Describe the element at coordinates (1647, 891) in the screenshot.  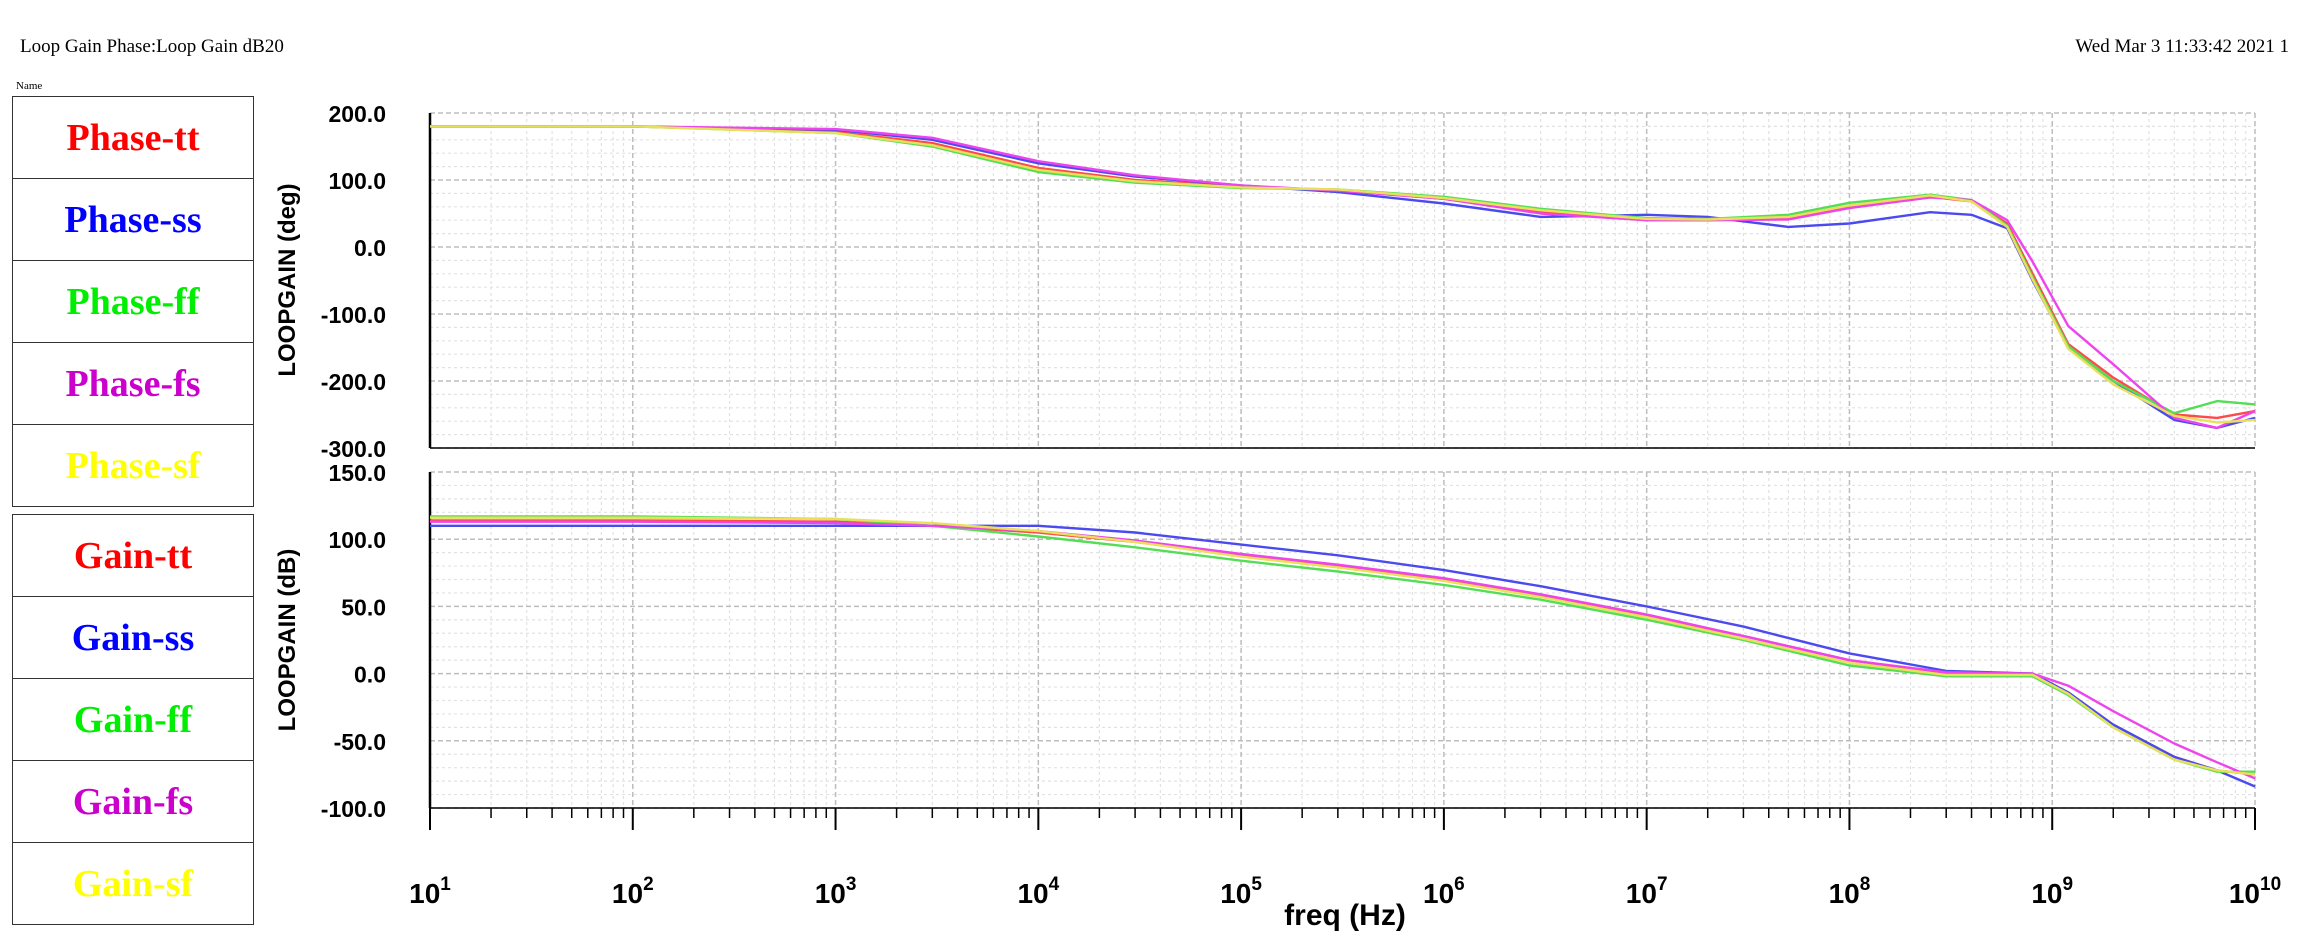
I see `x-tick-label: 10⁷` at that location.